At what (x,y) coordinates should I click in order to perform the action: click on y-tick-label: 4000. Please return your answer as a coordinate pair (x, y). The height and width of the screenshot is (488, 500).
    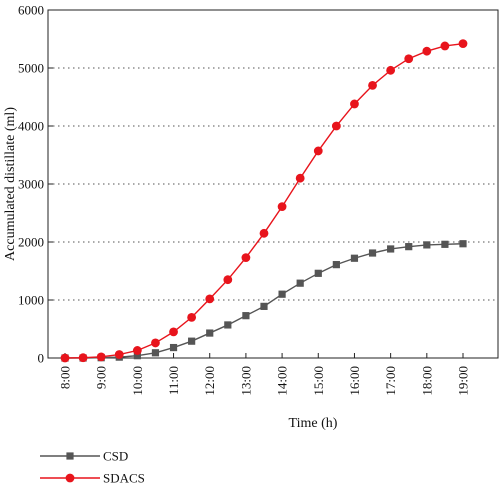
    Looking at the image, I should click on (31, 126).